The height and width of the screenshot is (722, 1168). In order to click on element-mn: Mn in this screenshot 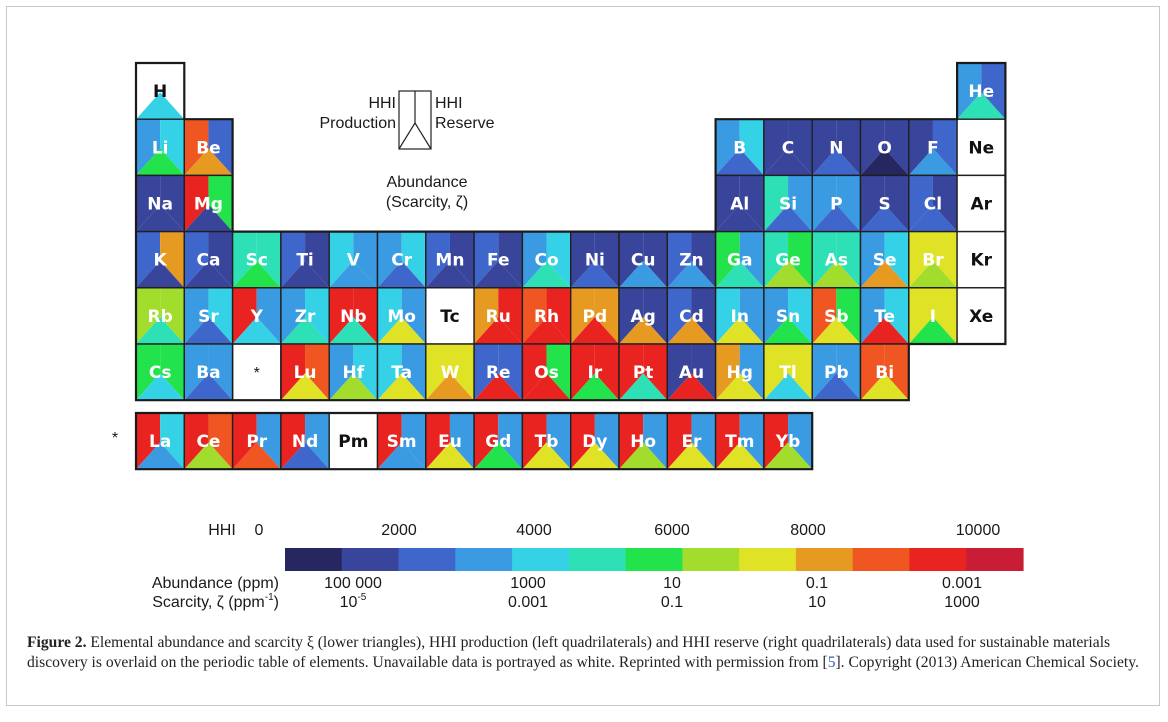, I will do `click(450, 259)`.